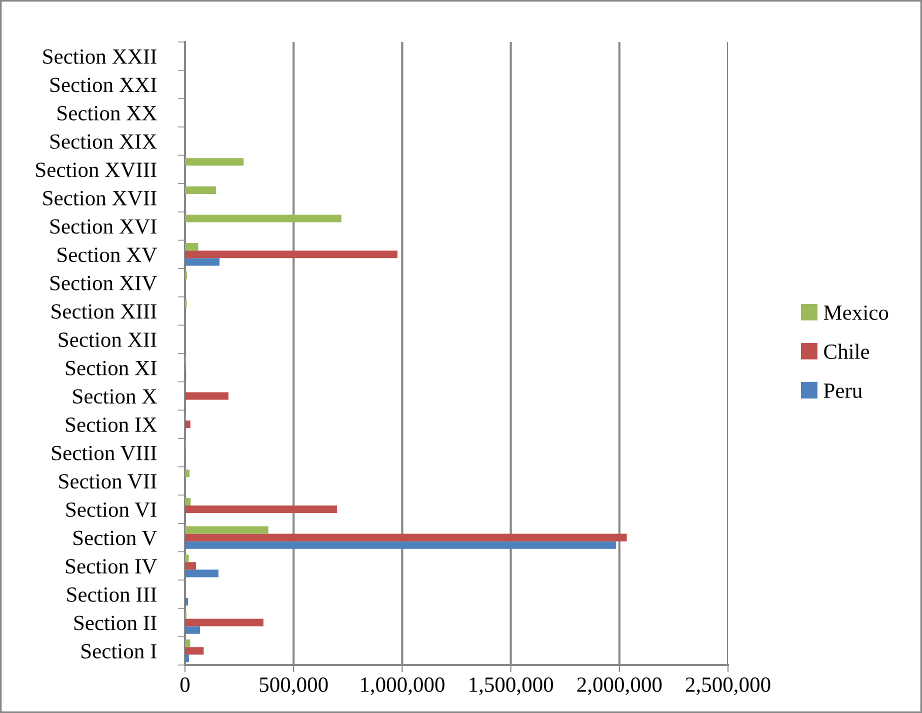 The width and height of the screenshot is (922, 713). What do you see at coordinates (111, 594) in the screenshot?
I see `y-tick-label: Section III` at bounding box center [111, 594].